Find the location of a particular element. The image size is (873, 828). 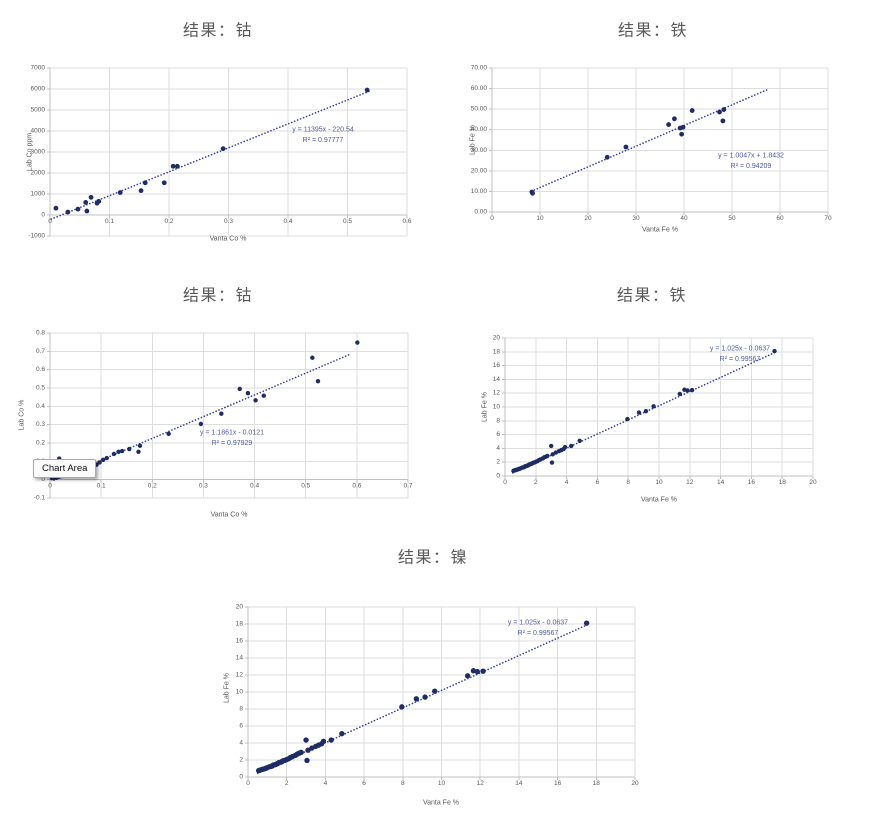

x-tick-label: 14 is located at coordinates (721, 482).